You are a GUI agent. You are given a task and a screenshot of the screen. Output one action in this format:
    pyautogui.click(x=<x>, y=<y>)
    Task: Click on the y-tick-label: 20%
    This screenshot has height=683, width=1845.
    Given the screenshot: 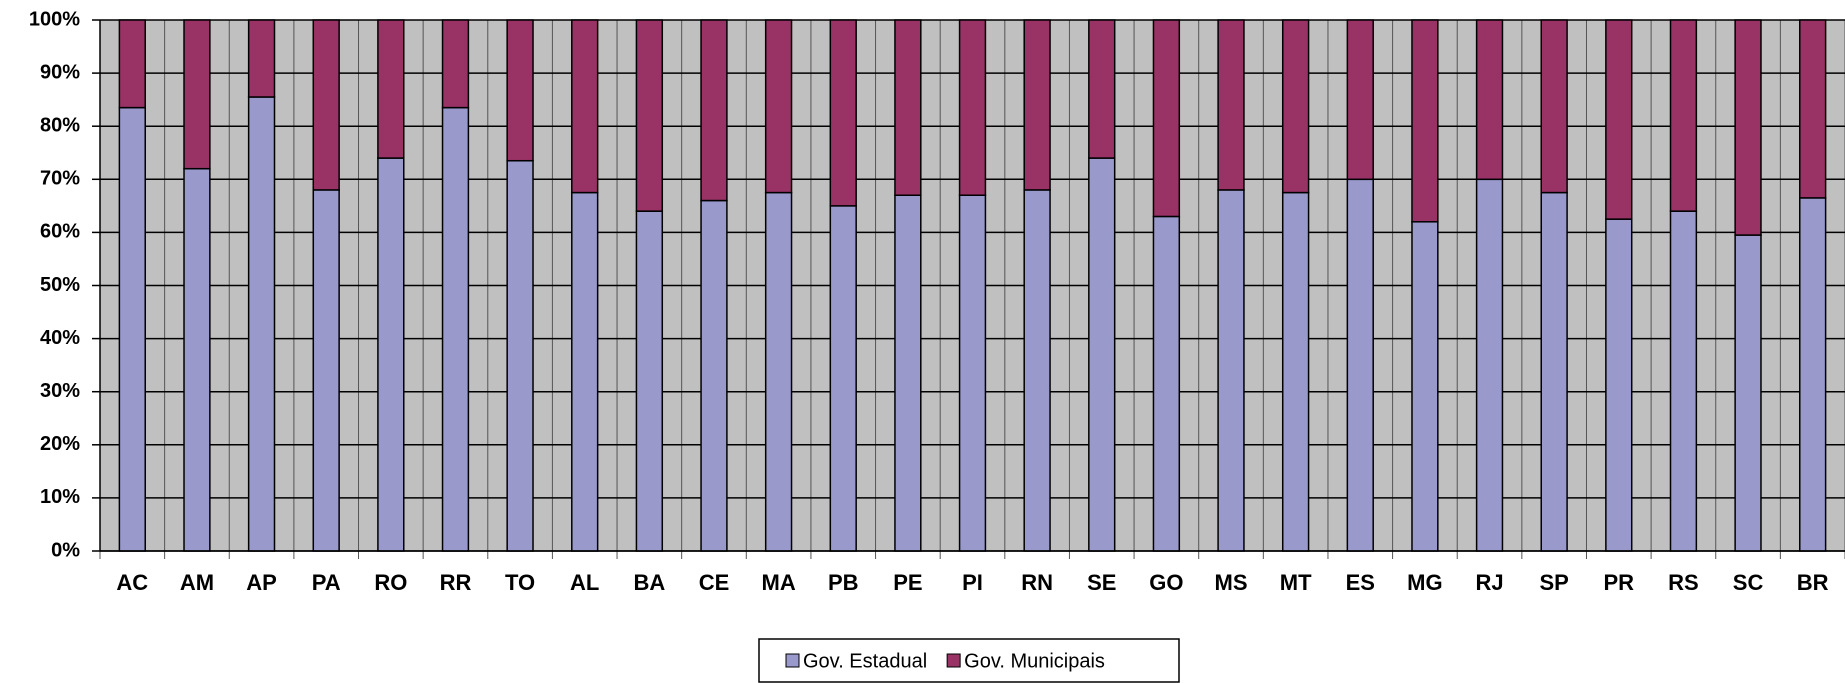 What is the action you would take?
    pyautogui.click(x=60, y=444)
    